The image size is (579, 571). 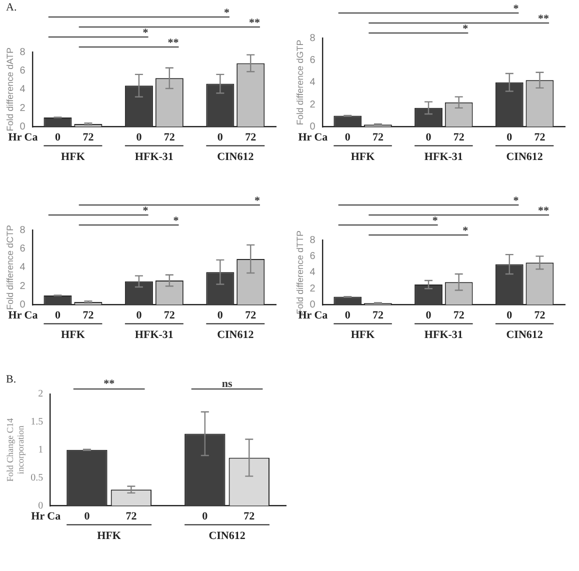 What do you see at coordinates (41, 450) in the screenshot?
I see `y-tick-label: 1` at bounding box center [41, 450].